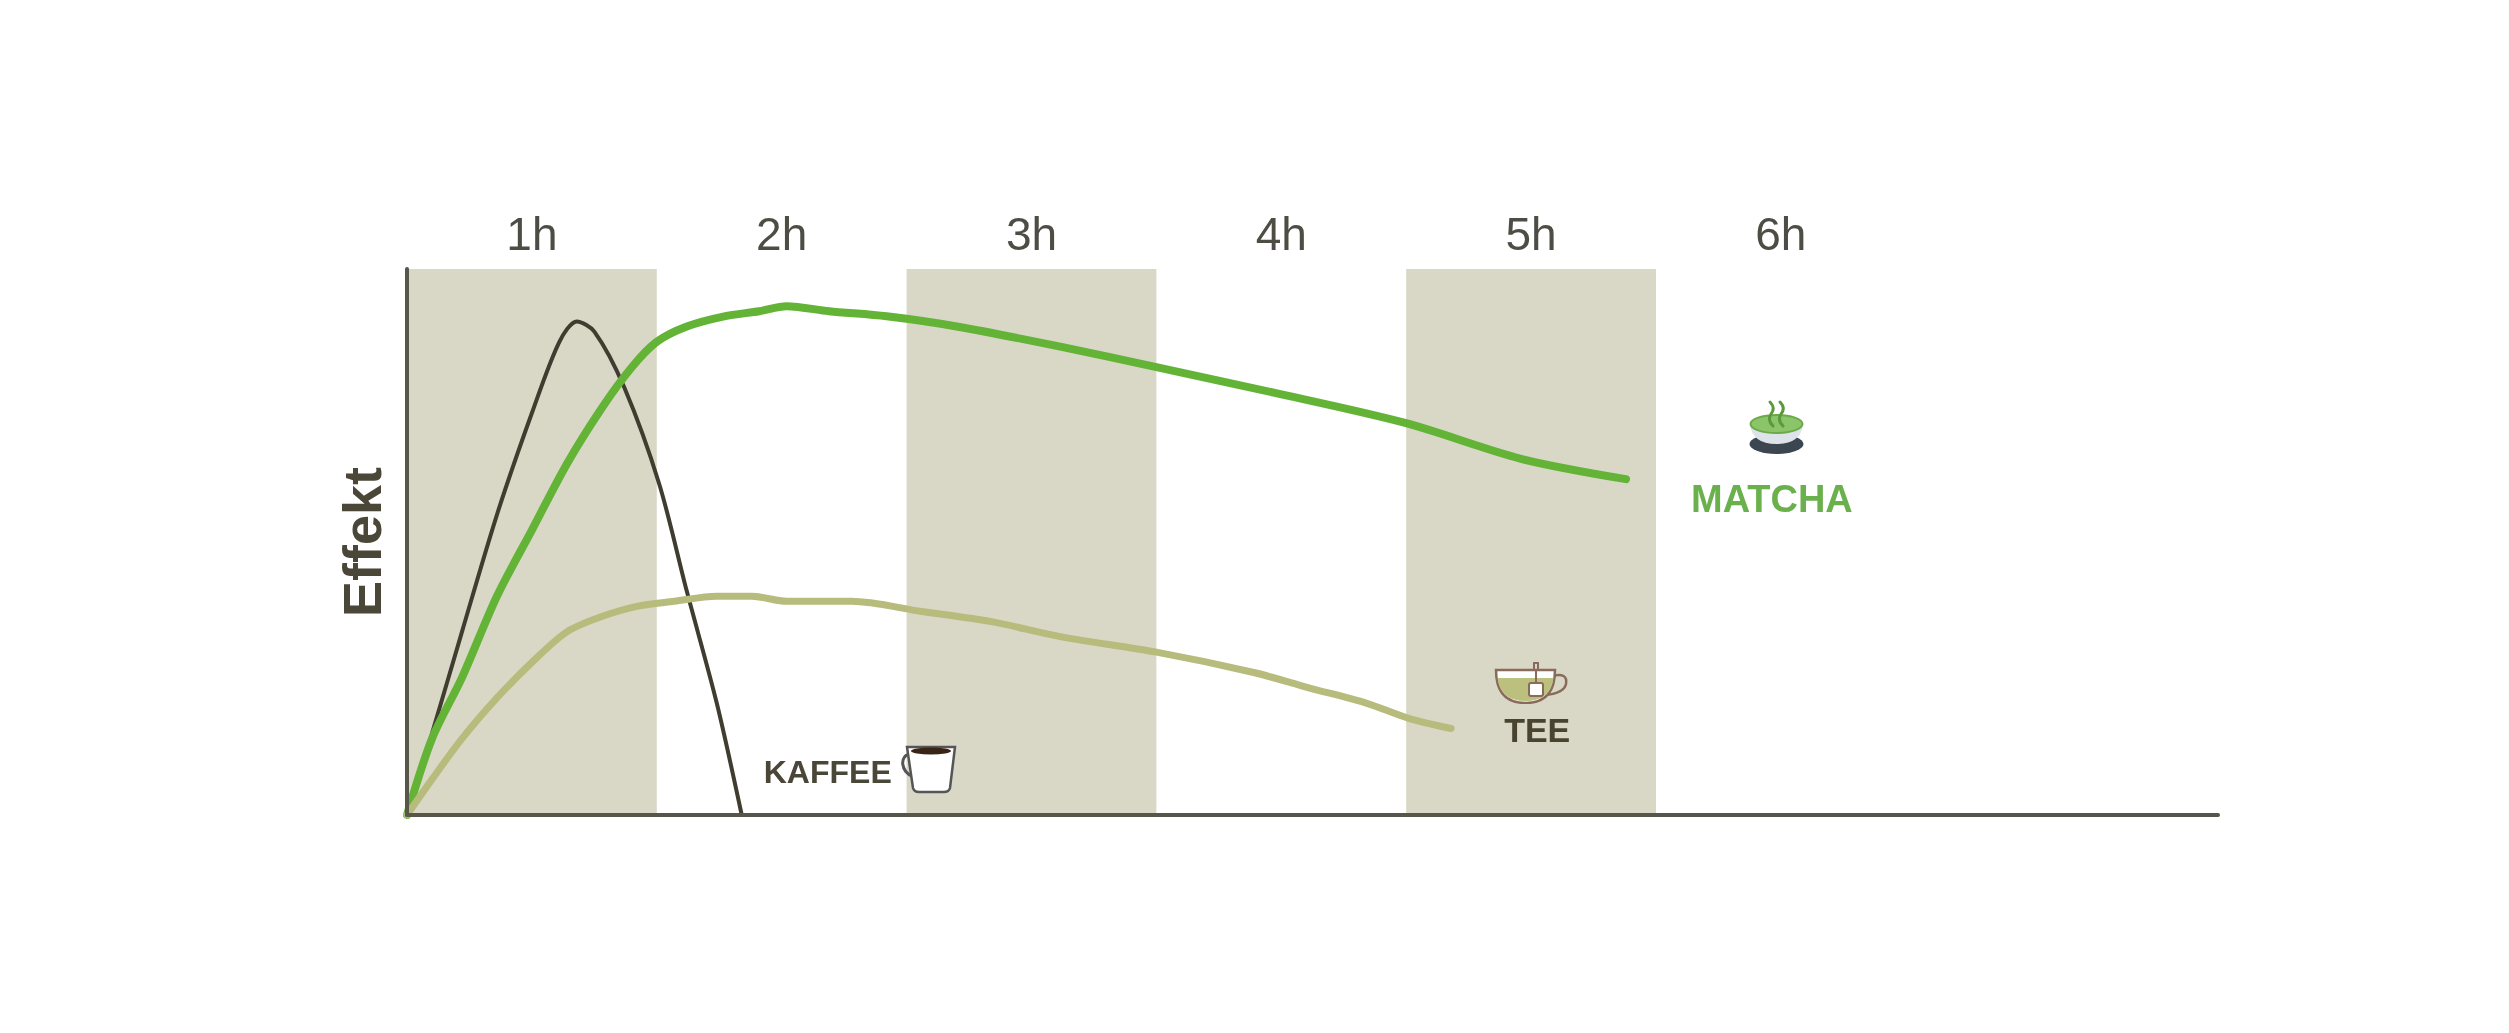  What do you see at coordinates (532, 234) in the screenshot?
I see `x-tick-label: 1h` at bounding box center [532, 234].